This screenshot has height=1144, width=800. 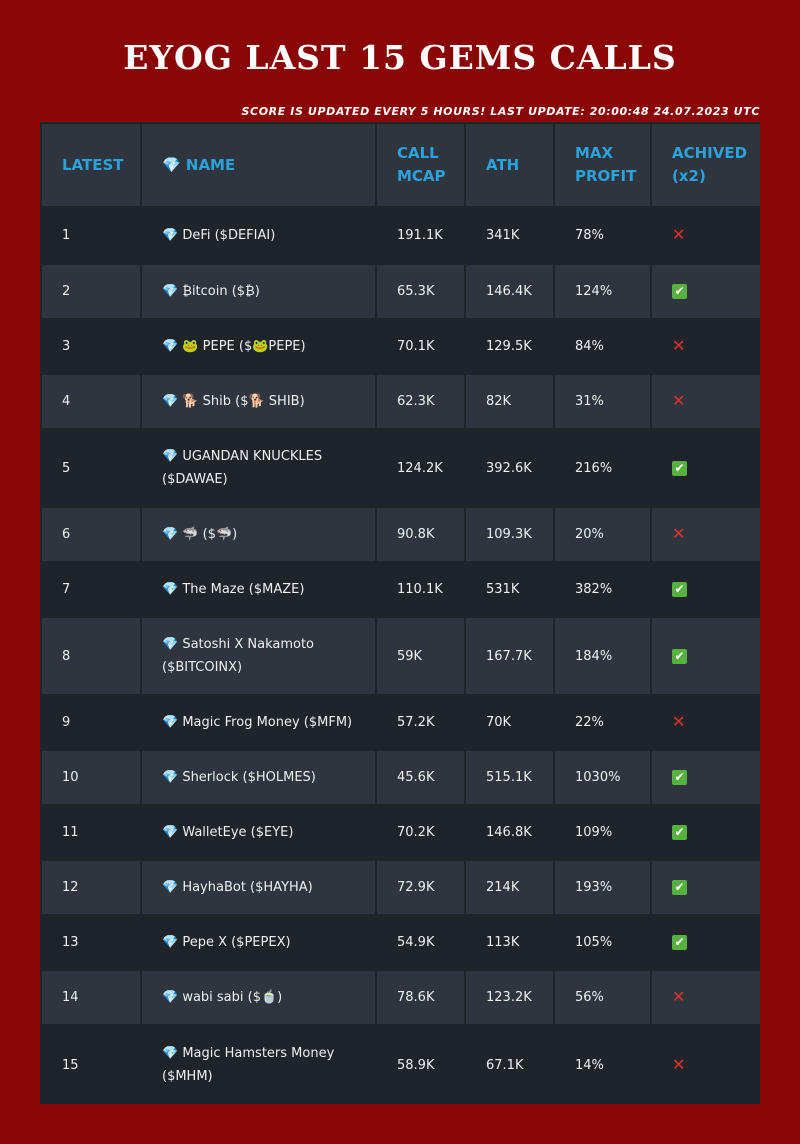 I want to click on table-row: 10 💎 Sherlock ($HOLMES) 45.6K 515.1K 1030% ✔, so click(x=400, y=777).